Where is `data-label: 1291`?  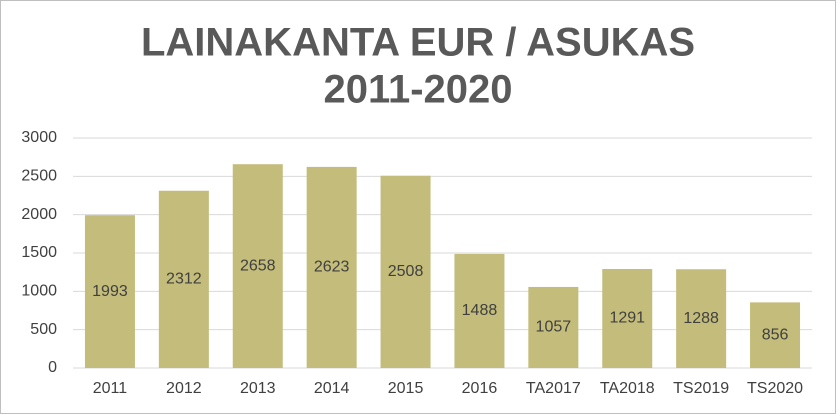
data-label: 1291 is located at coordinates (627, 318).